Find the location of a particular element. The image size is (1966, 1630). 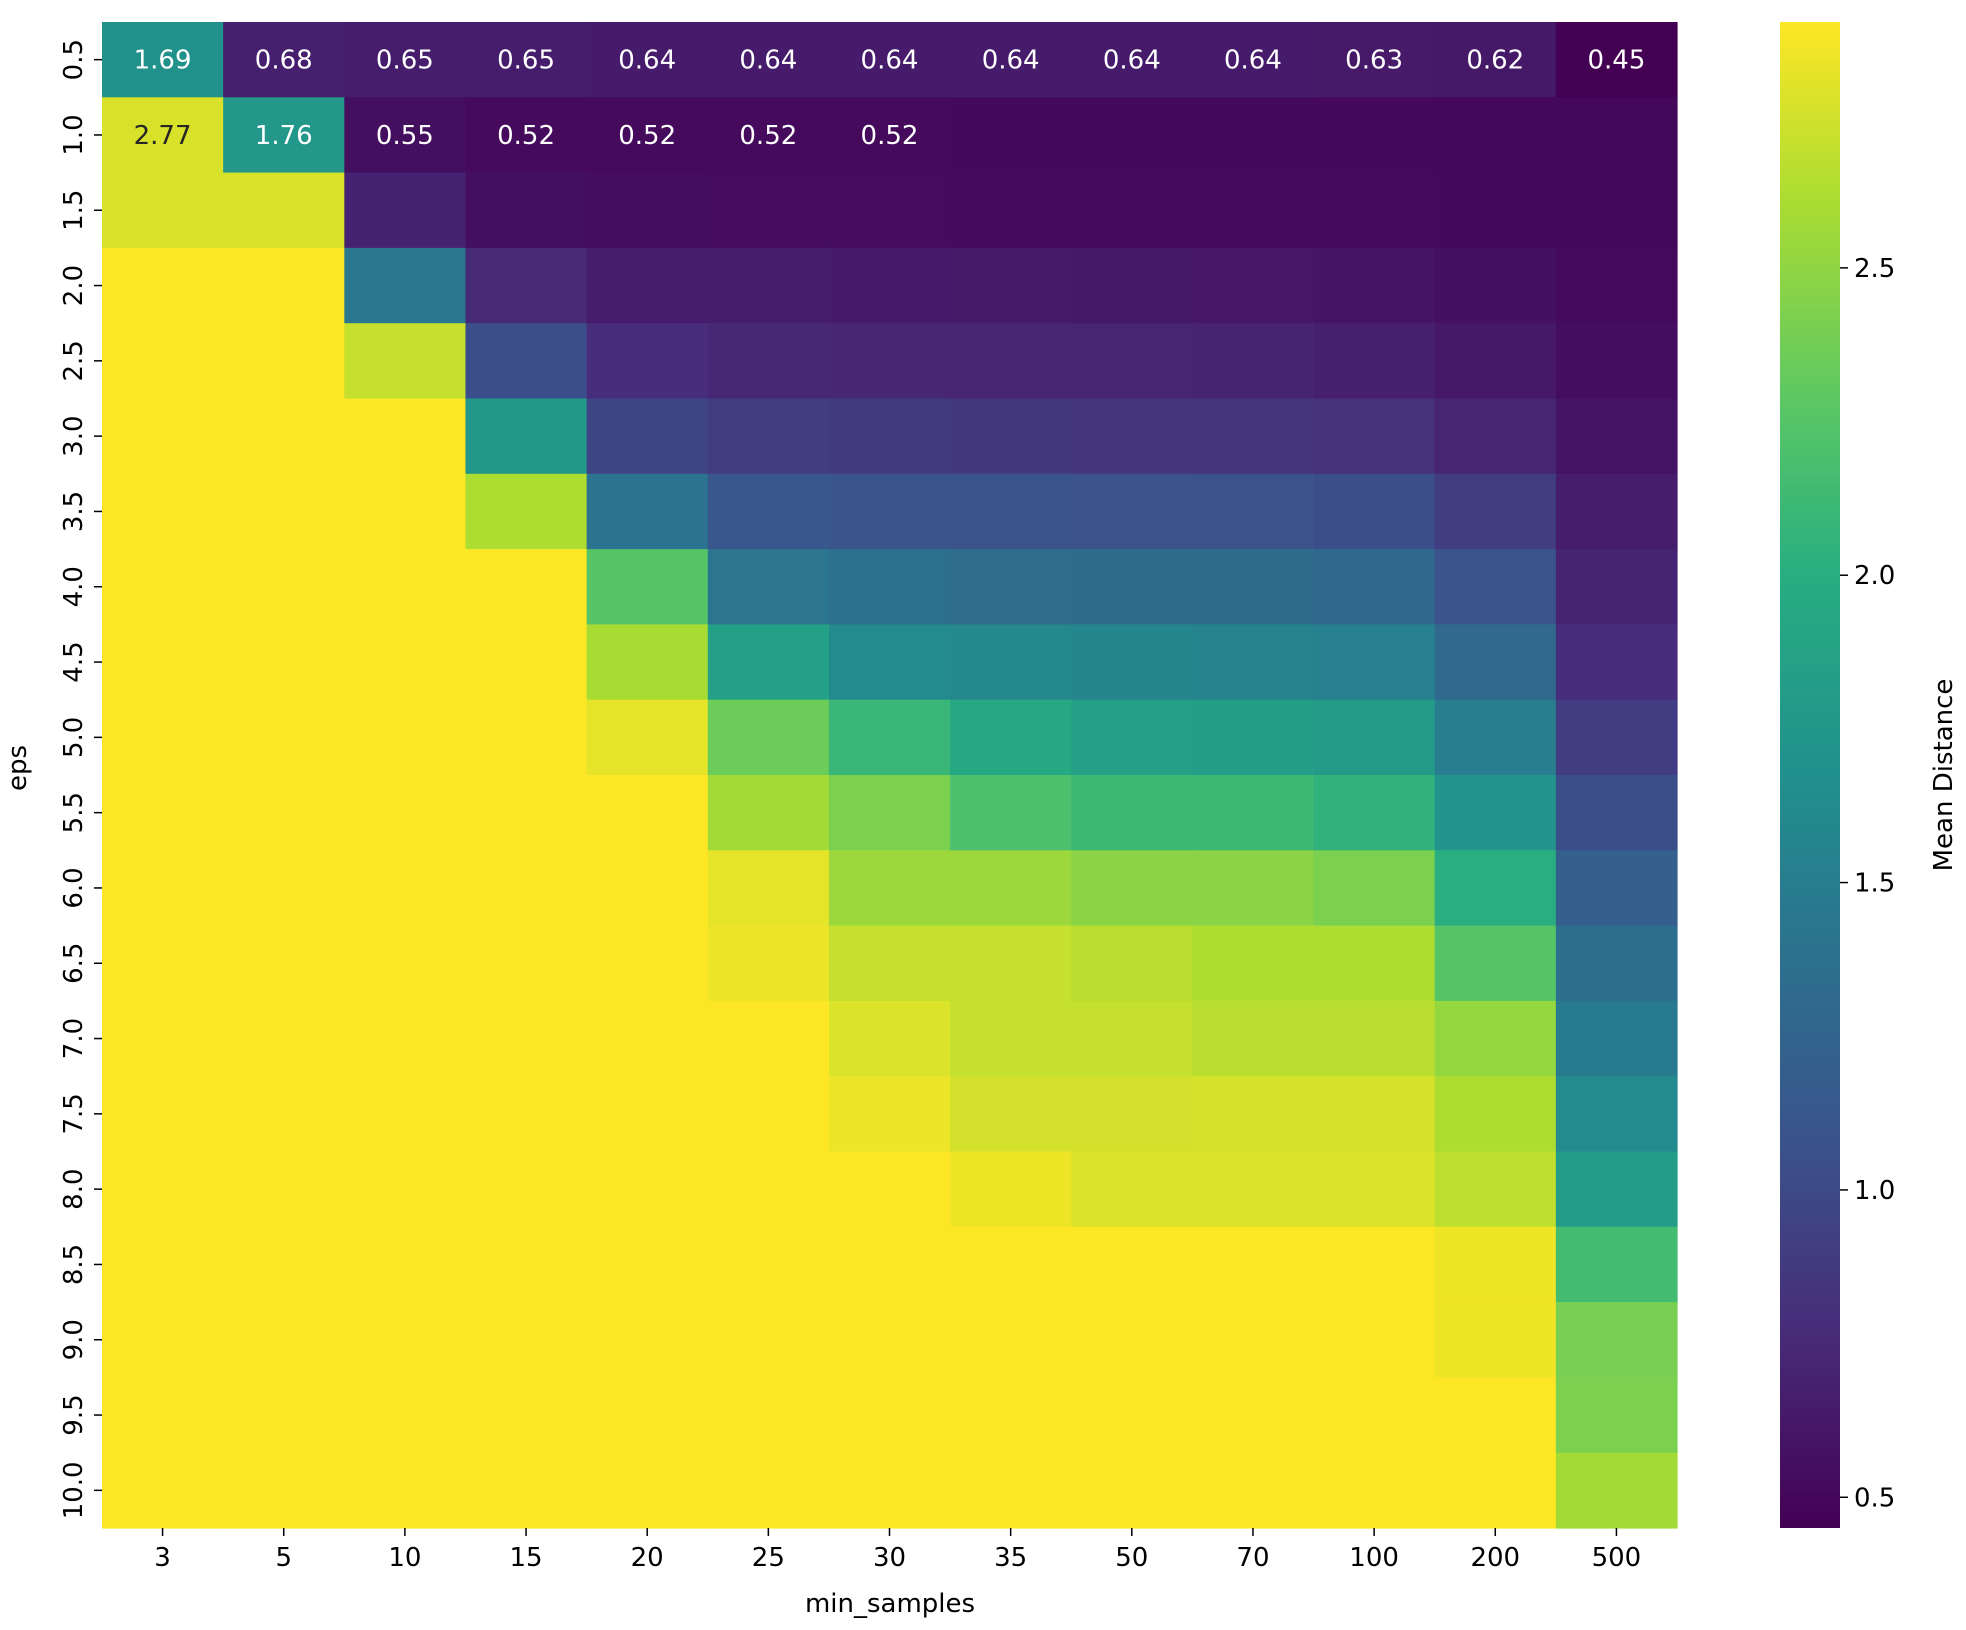

colorbar-tick-label: 2.0 is located at coordinates (1874, 576).